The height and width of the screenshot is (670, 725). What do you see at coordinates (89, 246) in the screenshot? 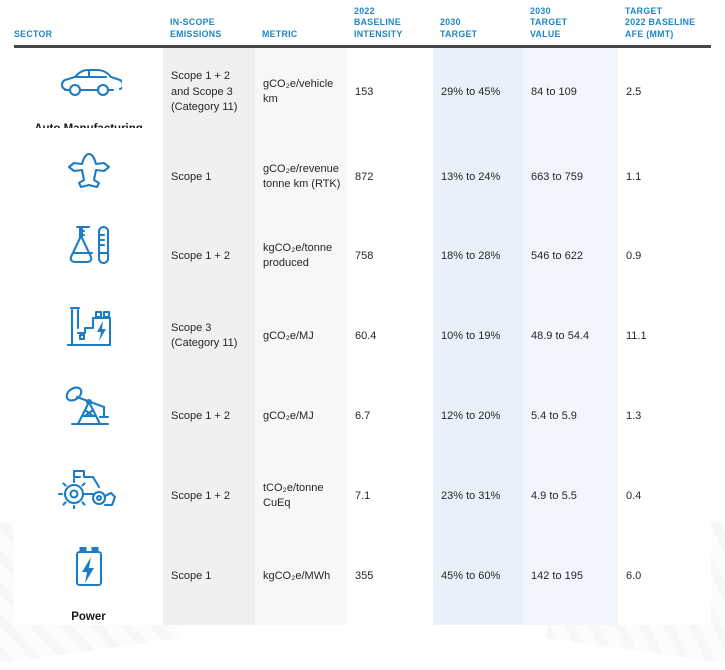
I see `flask-icon` at bounding box center [89, 246].